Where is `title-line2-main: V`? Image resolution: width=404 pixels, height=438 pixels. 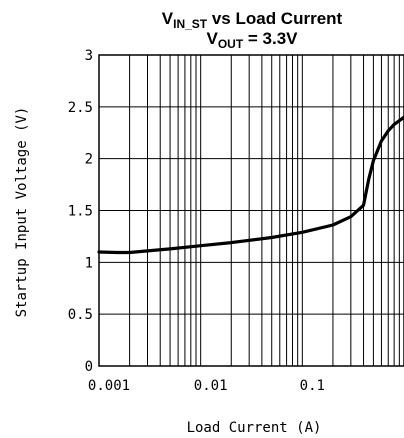
title-line2-main: V is located at coordinates (212, 38).